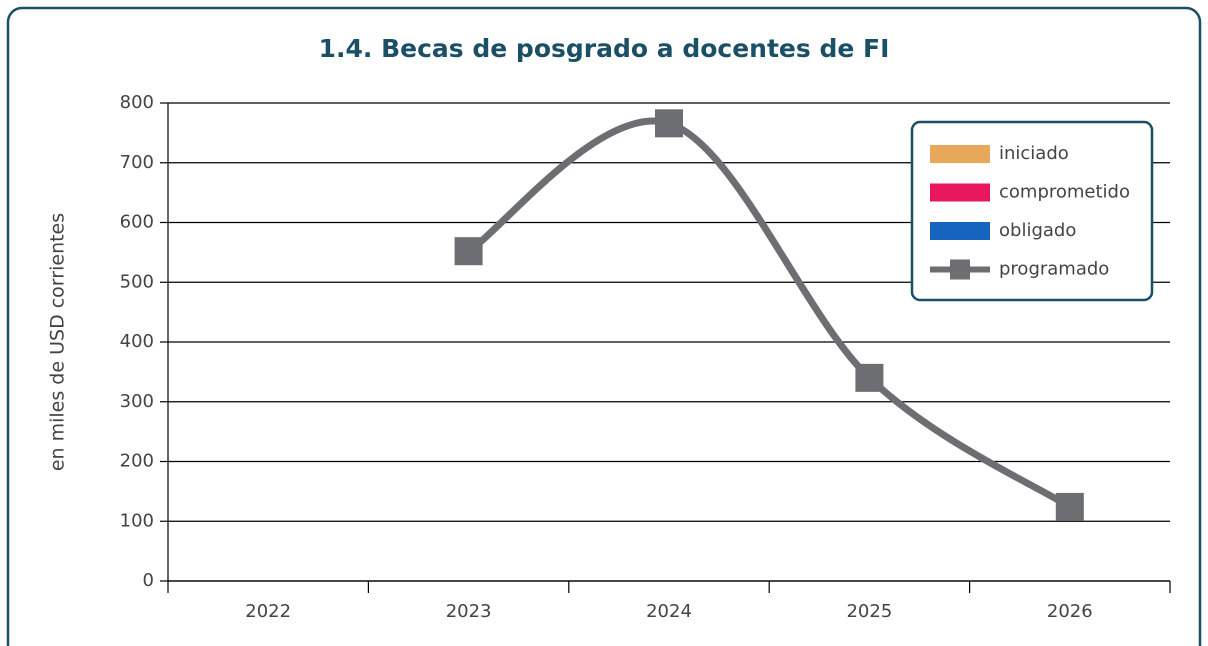 The image size is (1208, 646). What do you see at coordinates (137, 222) in the screenshot?
I see `y-tick-label: 600` at bounding box center [137, 222].